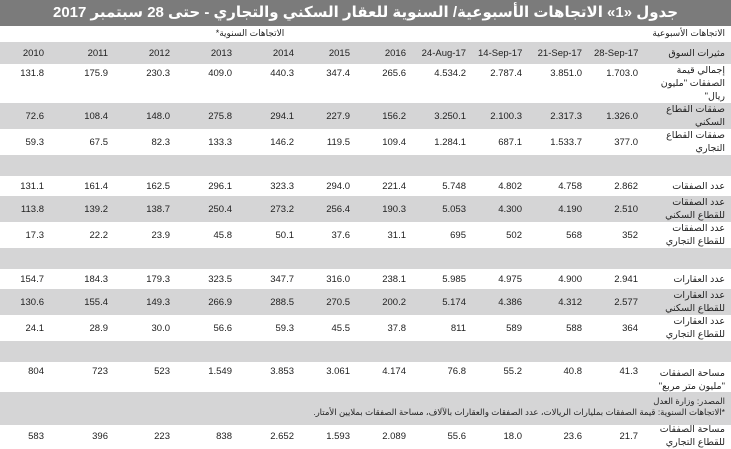  I want to click on cell: 238.1, so click(390, 279).